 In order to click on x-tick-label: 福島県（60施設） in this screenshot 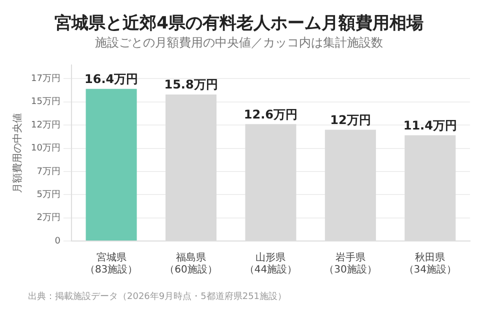, I will do `click(191, 264)`.